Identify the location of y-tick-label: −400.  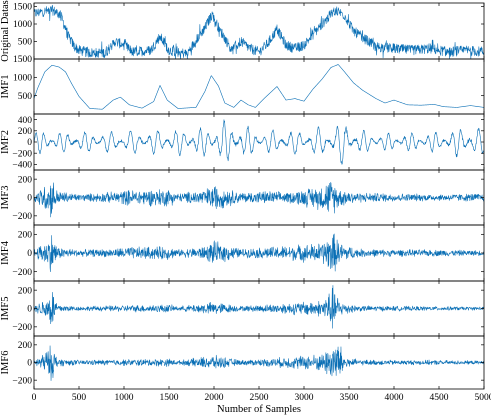
(22, 166).